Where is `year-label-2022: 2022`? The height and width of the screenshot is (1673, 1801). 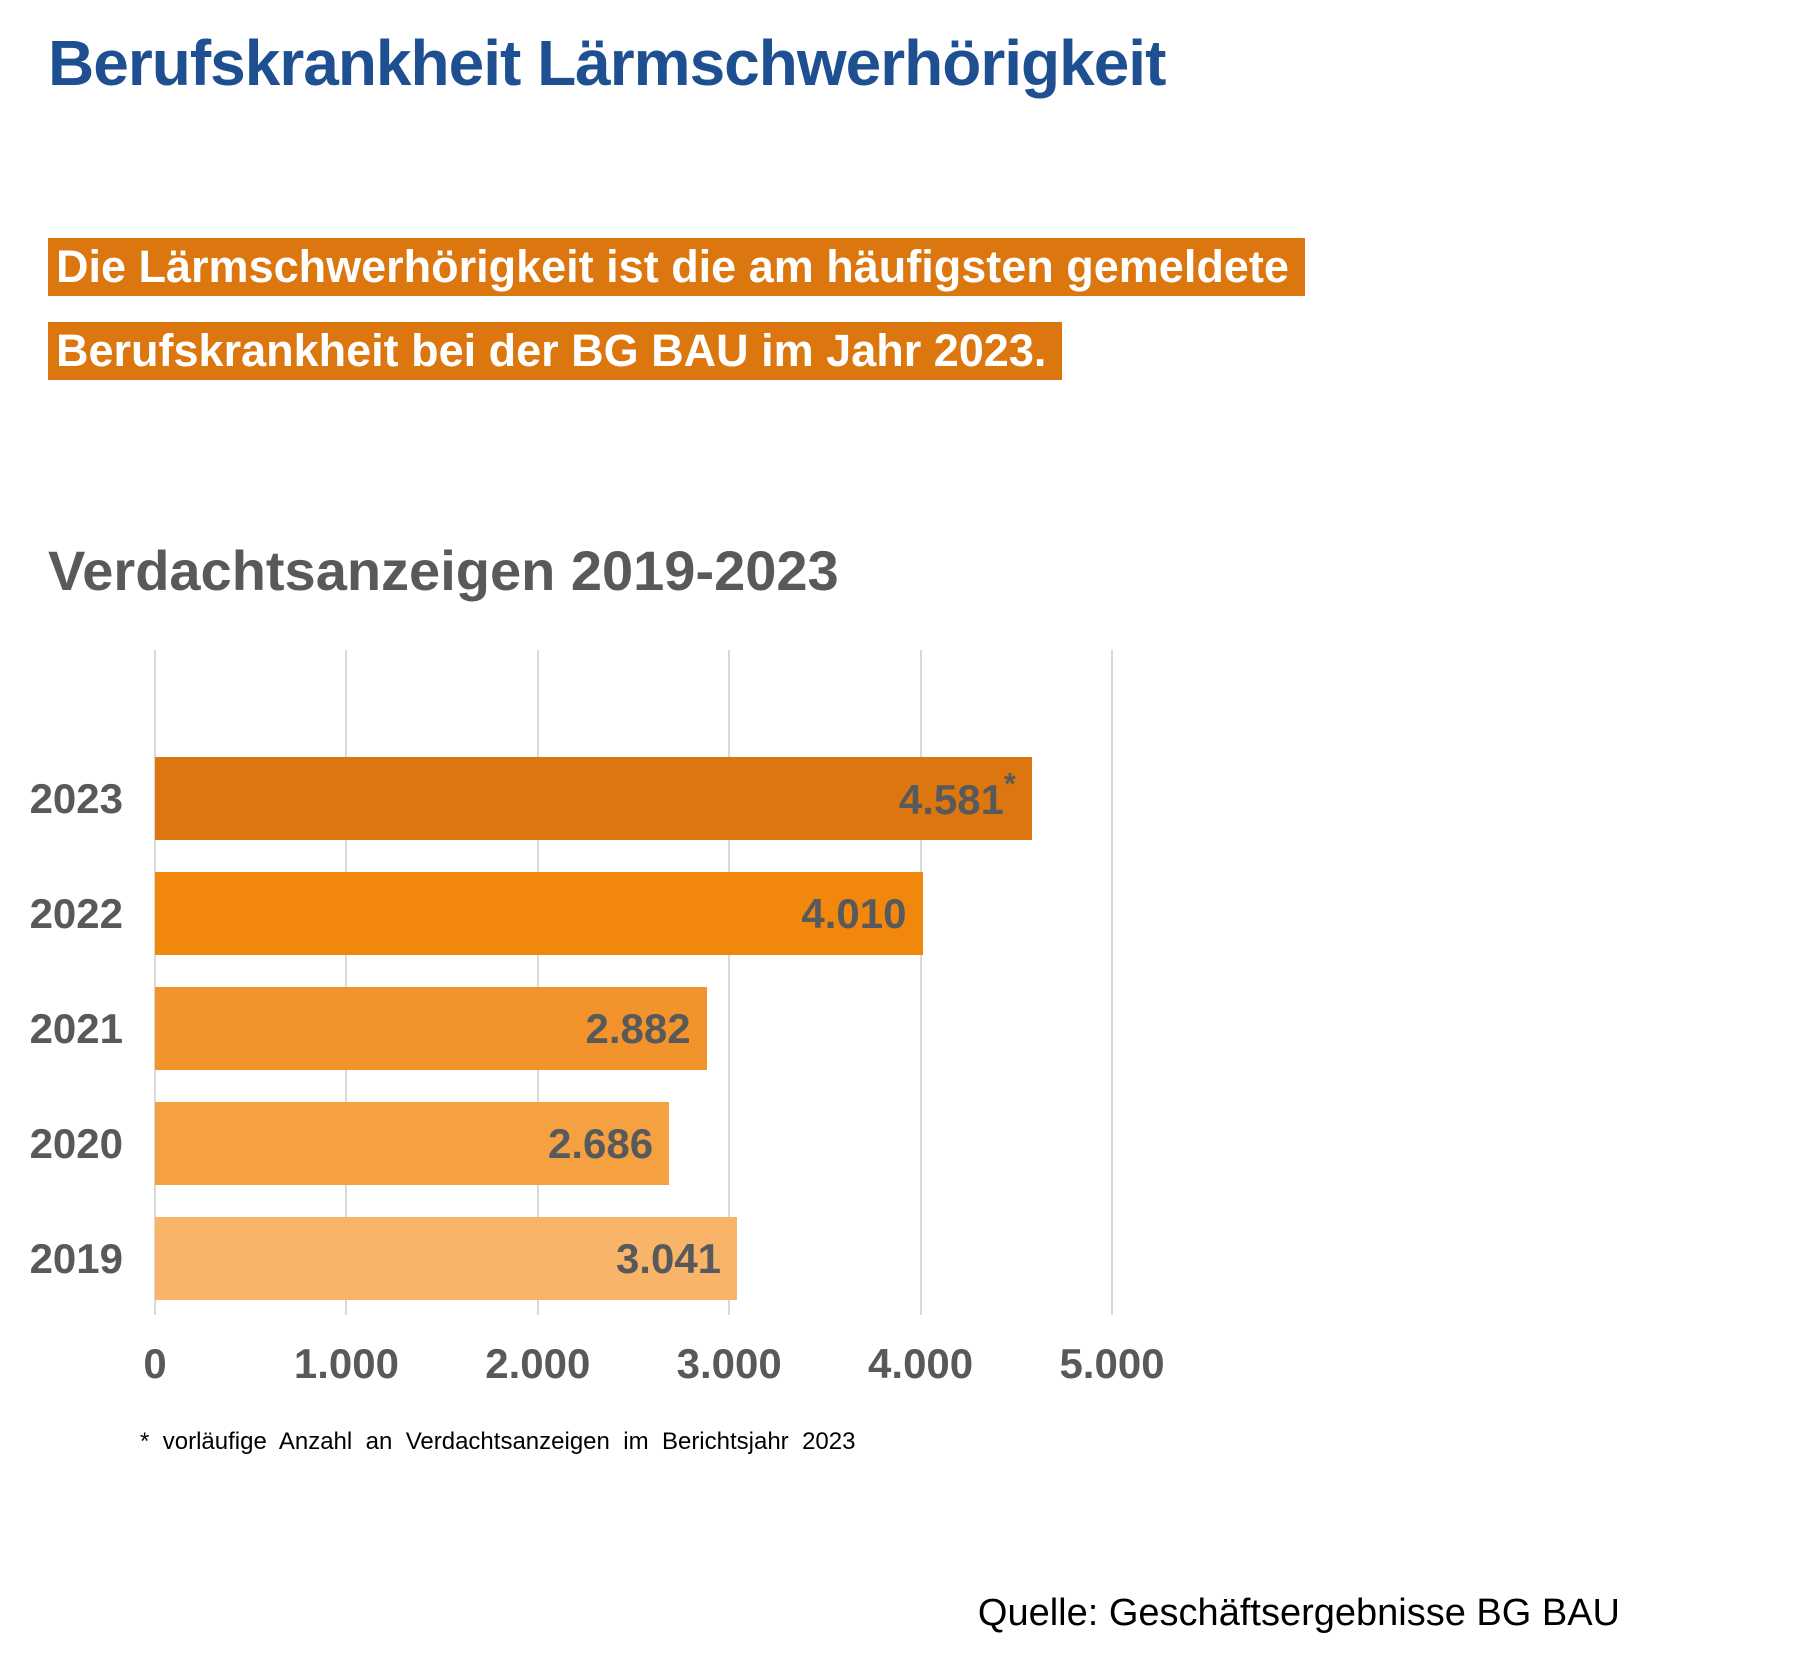
year-label-2022: 2022 is located at coordinates (76, 913).